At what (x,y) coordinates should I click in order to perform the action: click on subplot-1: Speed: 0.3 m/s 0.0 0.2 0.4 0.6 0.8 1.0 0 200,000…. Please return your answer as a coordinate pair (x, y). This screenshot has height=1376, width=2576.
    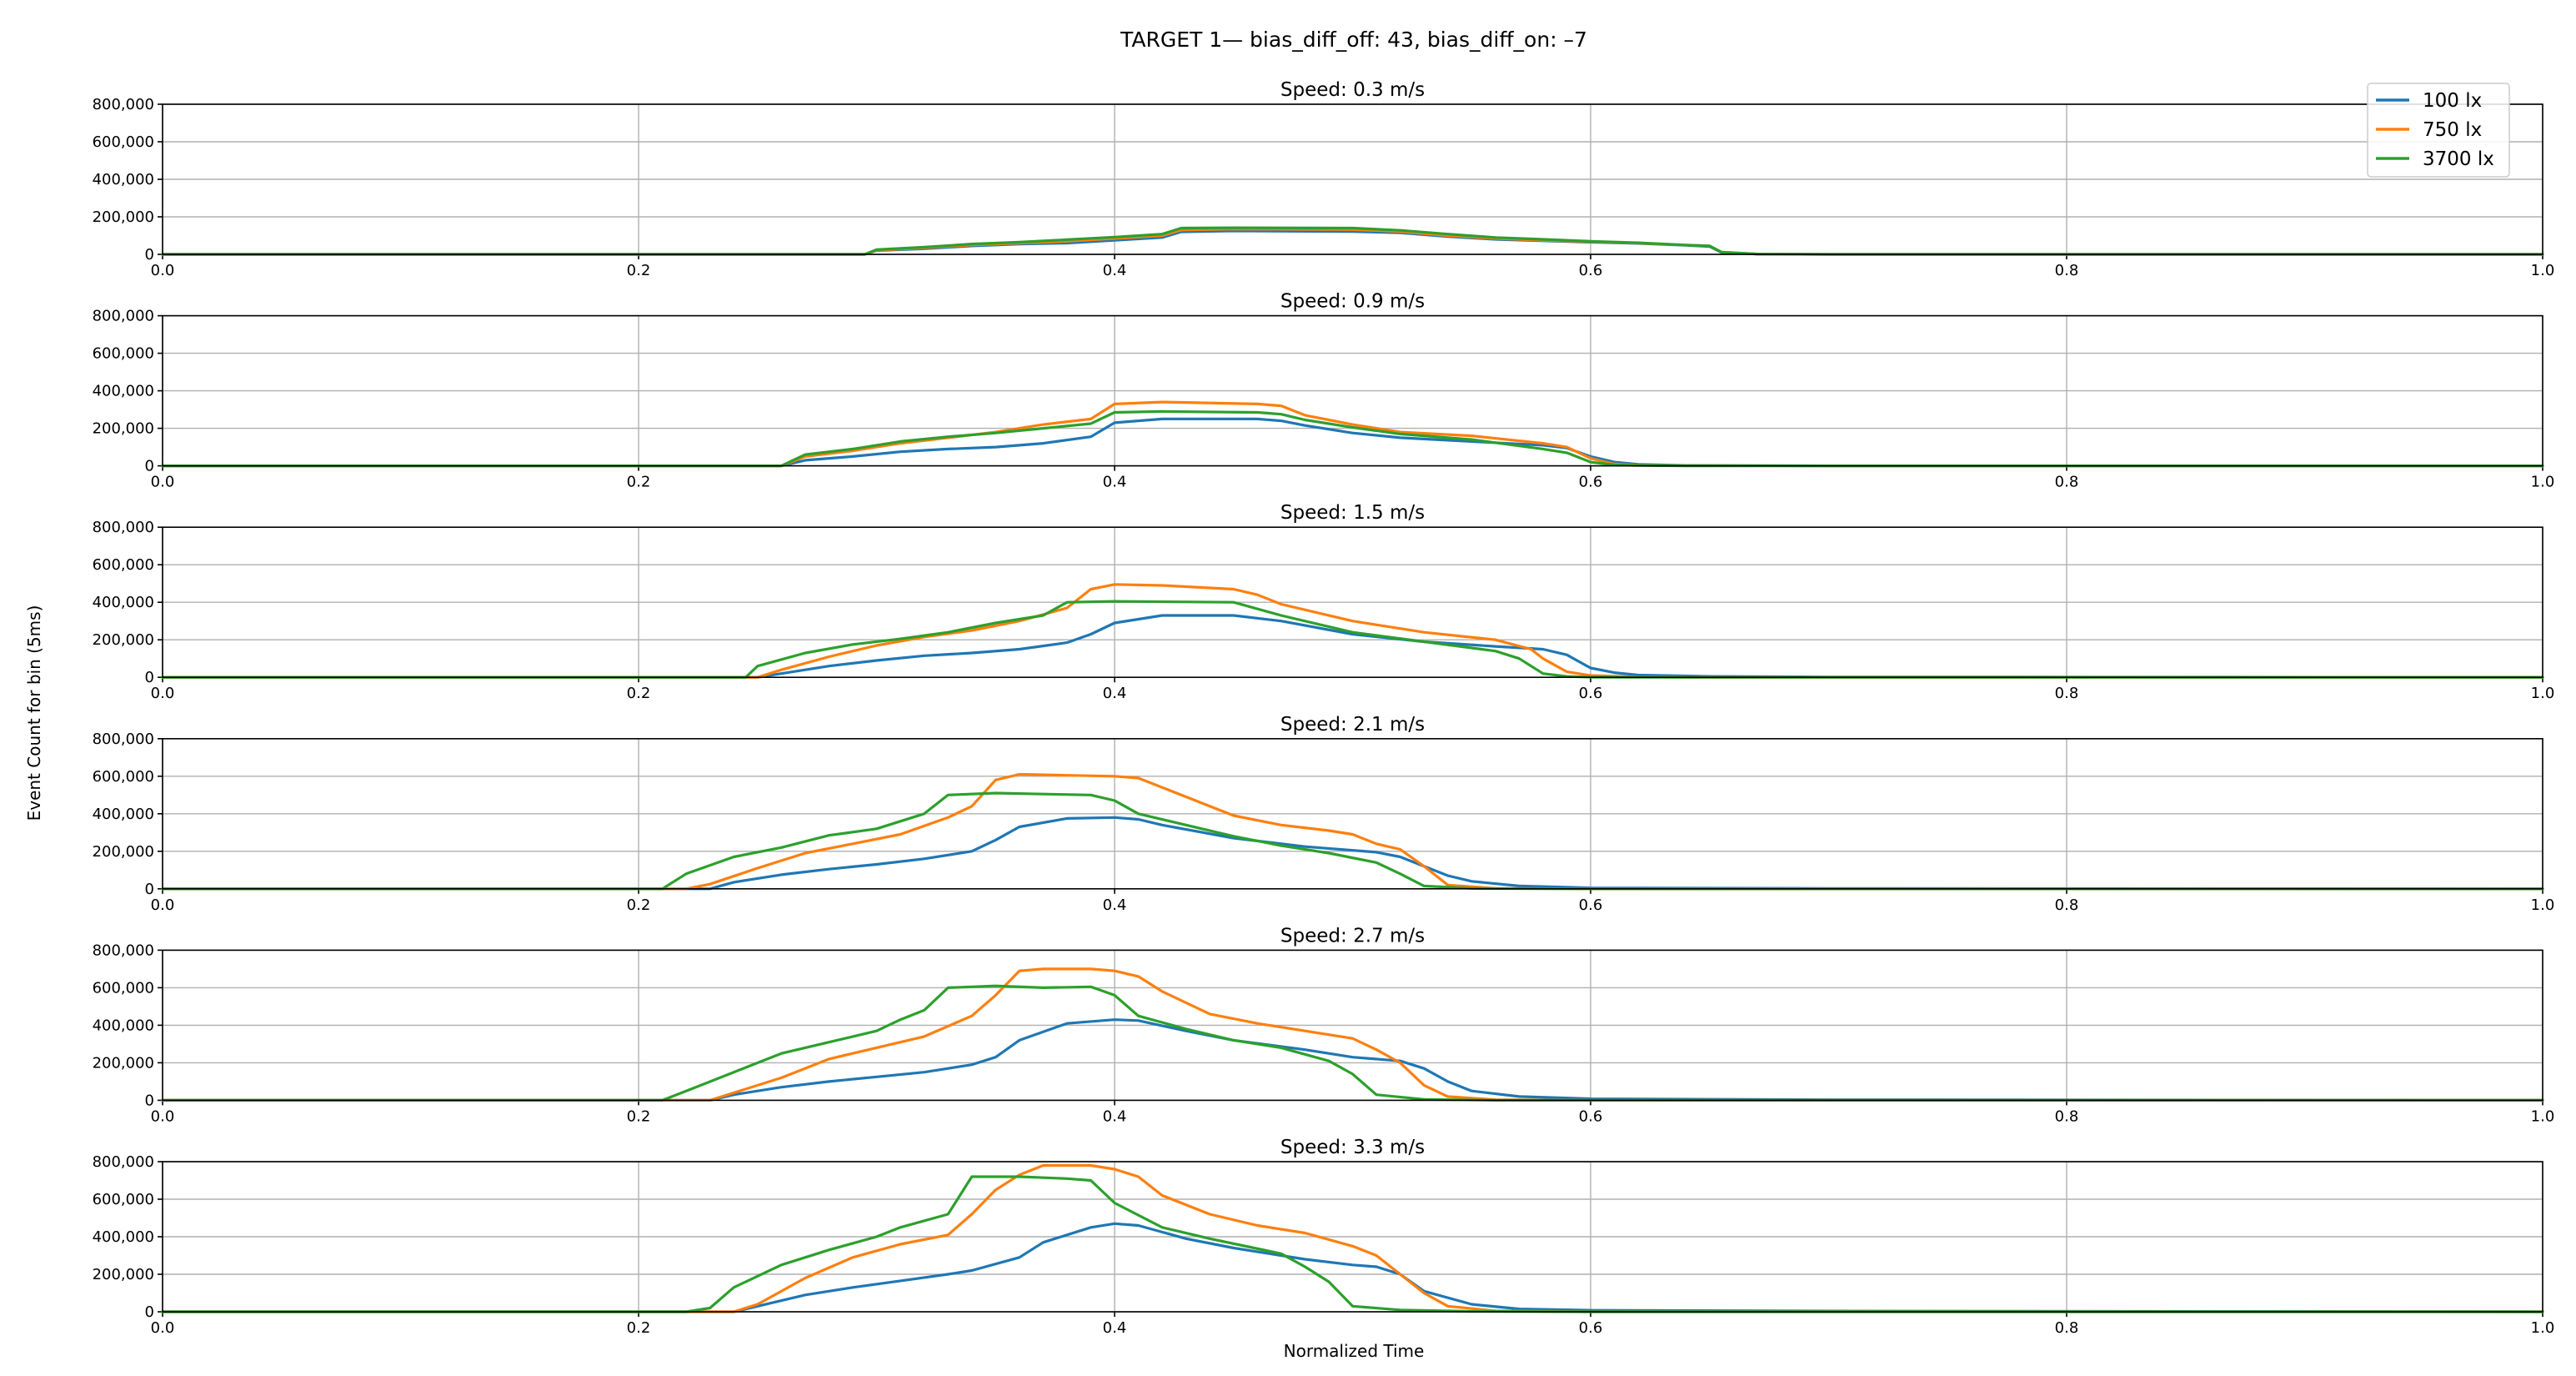
    Looking at the image, I should click on (1324, 179).